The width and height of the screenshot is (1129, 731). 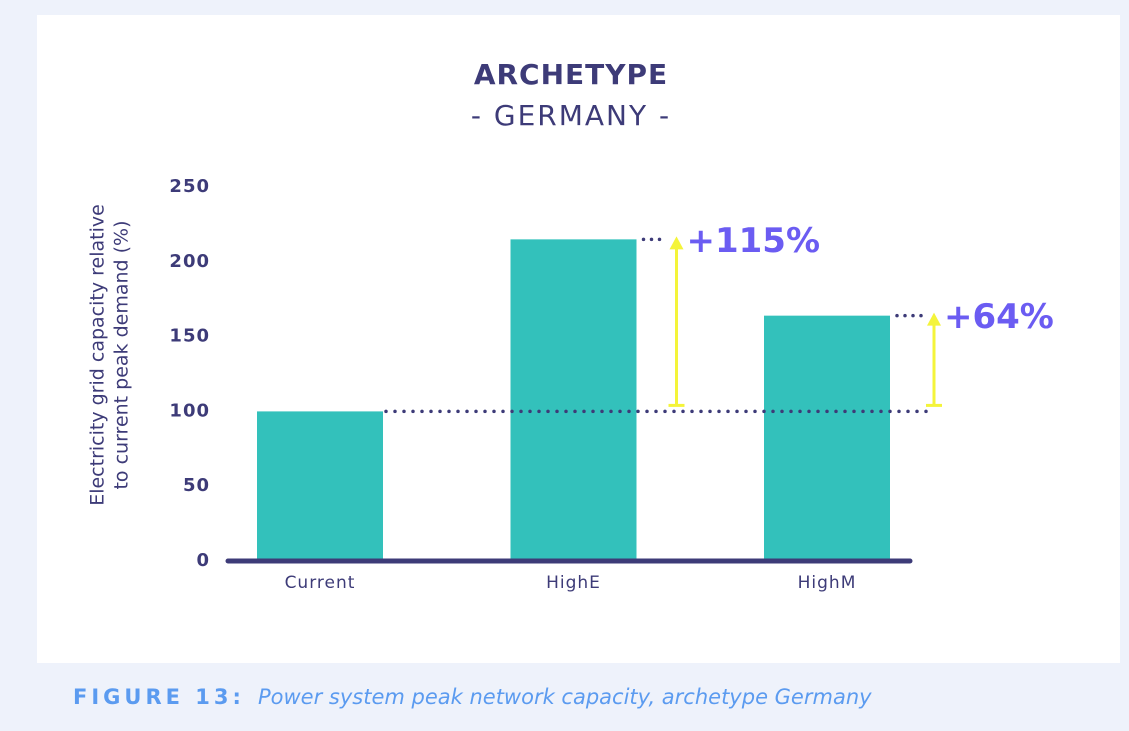 What do you see at coordinates (573, 583) in the screenshot?
I see `x-tick-label: HighE` at bounding box center [573, 583].